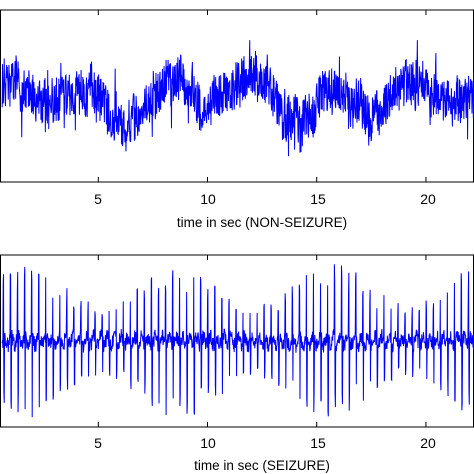 The image size is (474, 474). What do you see at coordinates (265, 199) in the screenshot?
I see `top-x-tick-labels: 5 10 15 20` at bounding box center [265, 199].